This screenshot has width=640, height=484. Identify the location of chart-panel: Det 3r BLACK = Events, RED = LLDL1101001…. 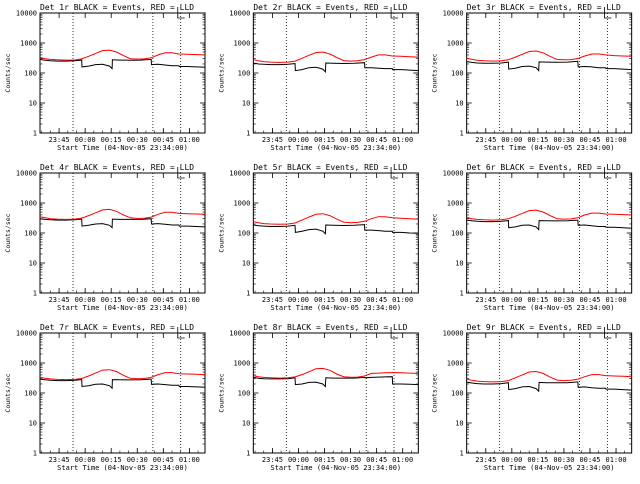
(532, 77).